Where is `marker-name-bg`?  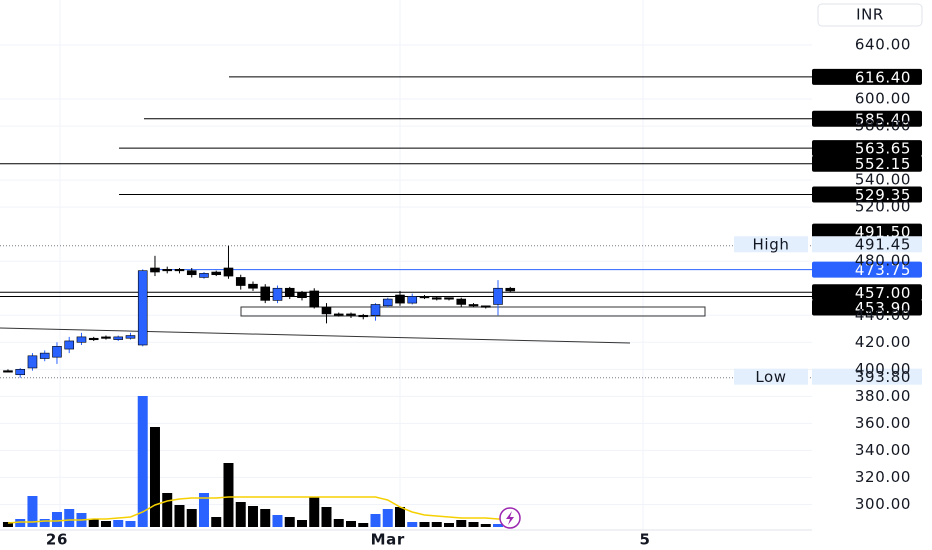 marker-name-bg is located at coordinates (771, 244).